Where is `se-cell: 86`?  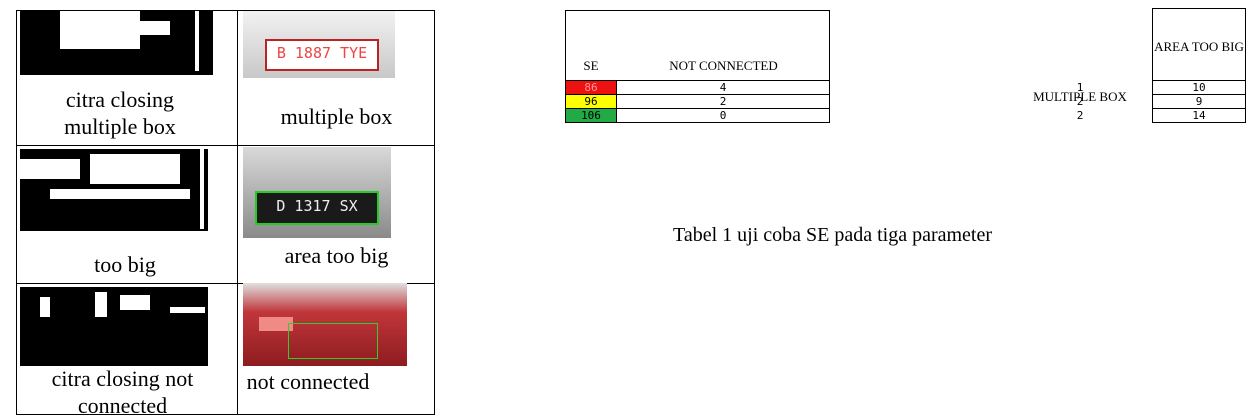 se-cell: 86 is located at coordinates (591, 87).